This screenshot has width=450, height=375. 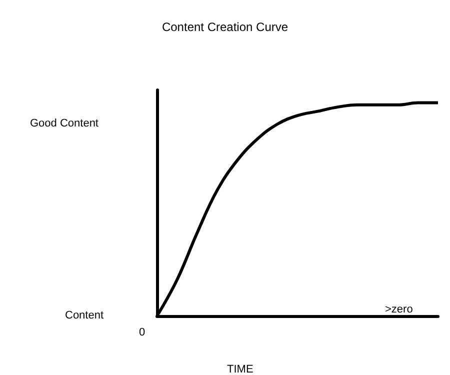 I want to click on text: Good Content, so click(x=64, y=124).